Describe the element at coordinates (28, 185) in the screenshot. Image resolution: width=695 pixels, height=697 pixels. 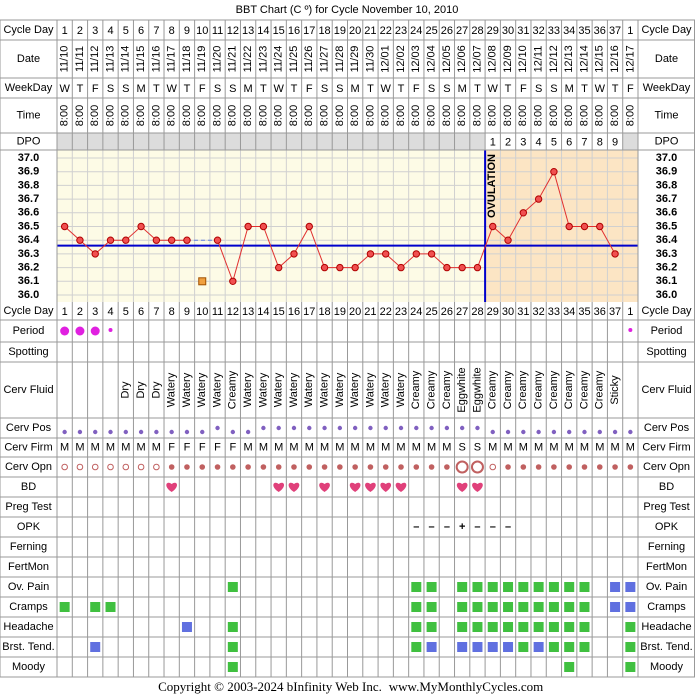
I see `y-tick-label: 36.8` at that location.